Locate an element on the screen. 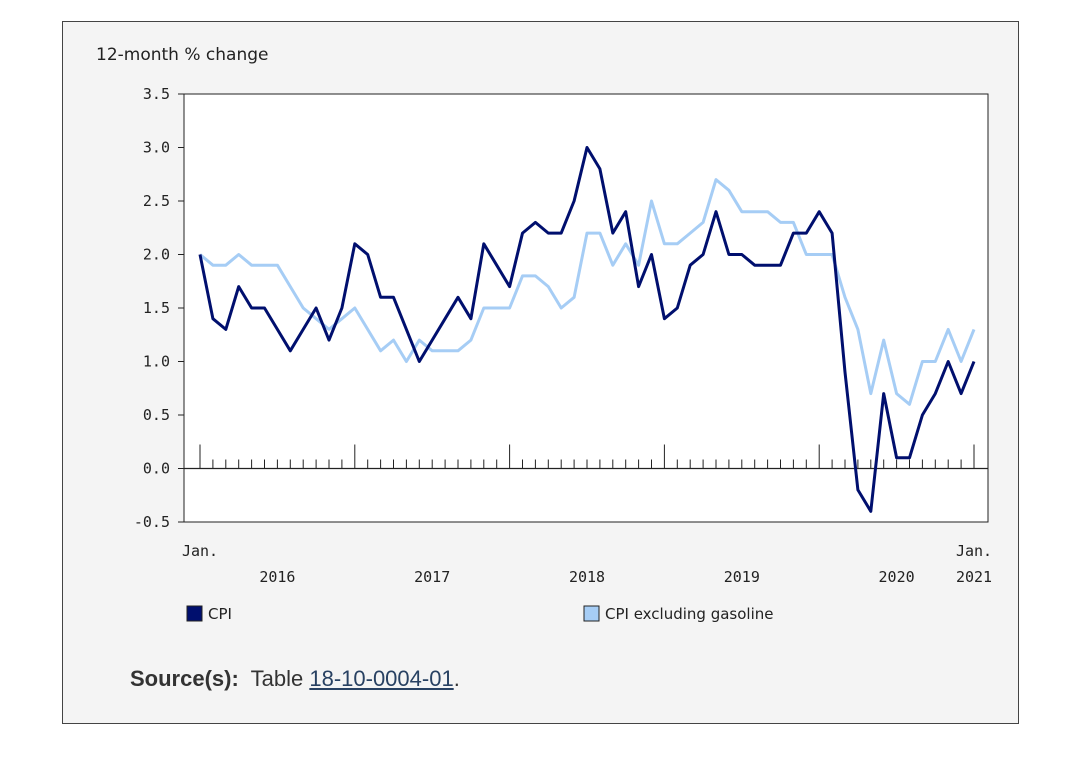  x-year-label: 2016 is located at coordinates (277, 577).